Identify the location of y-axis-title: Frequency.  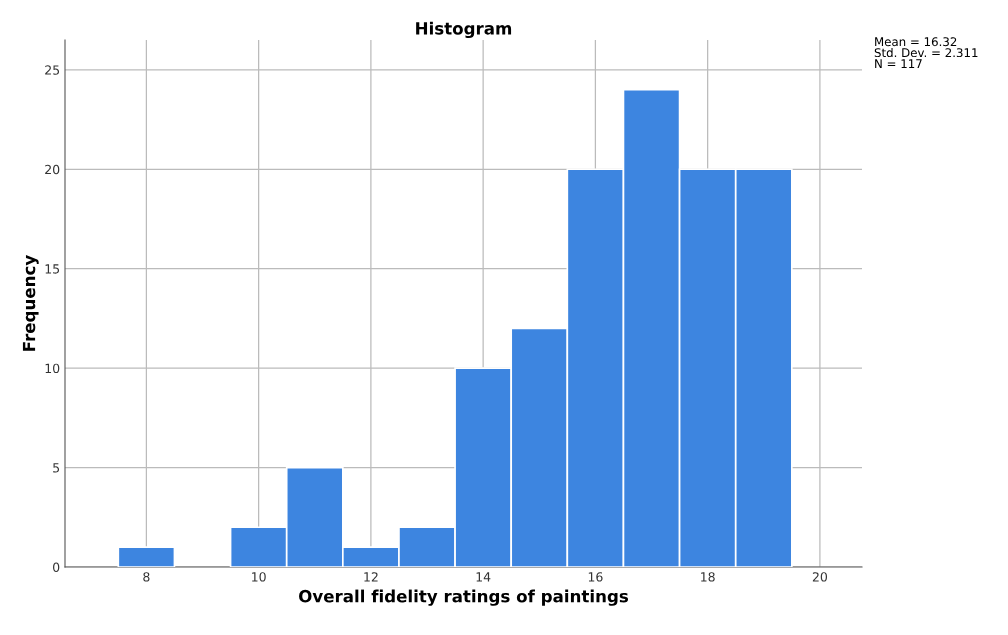
(30, 303).